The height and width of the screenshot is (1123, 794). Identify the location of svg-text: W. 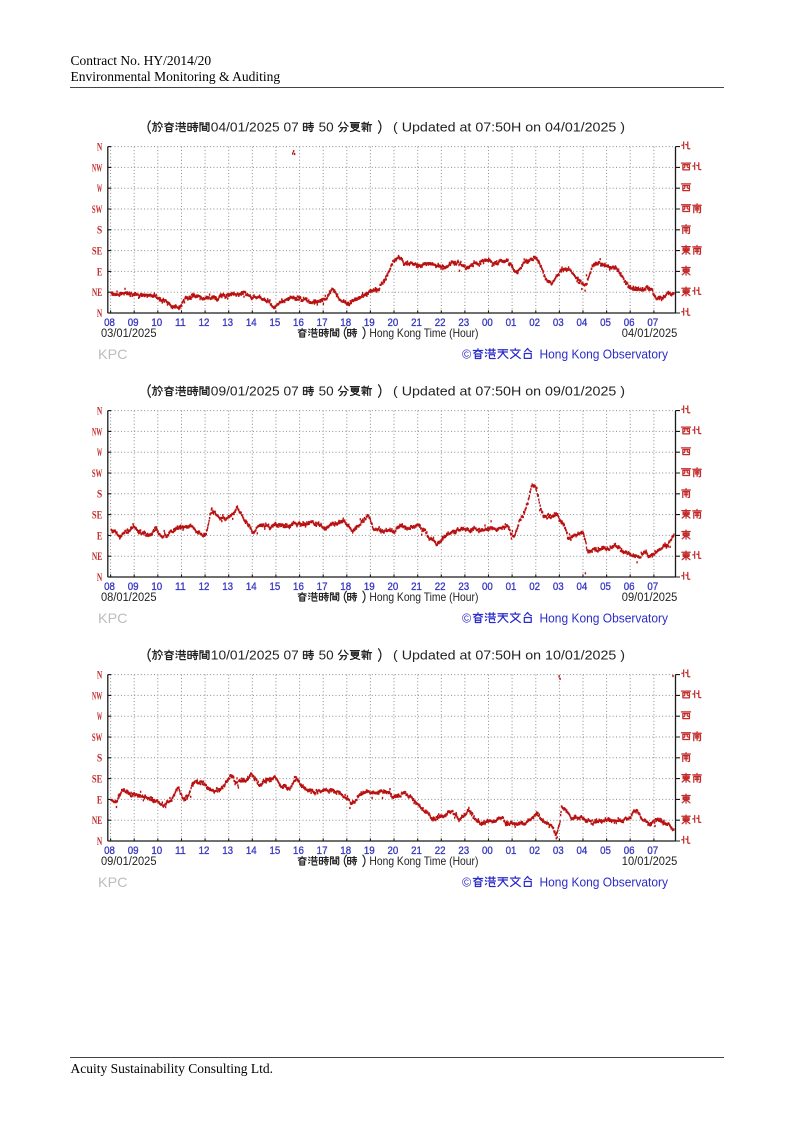
(100, 717).